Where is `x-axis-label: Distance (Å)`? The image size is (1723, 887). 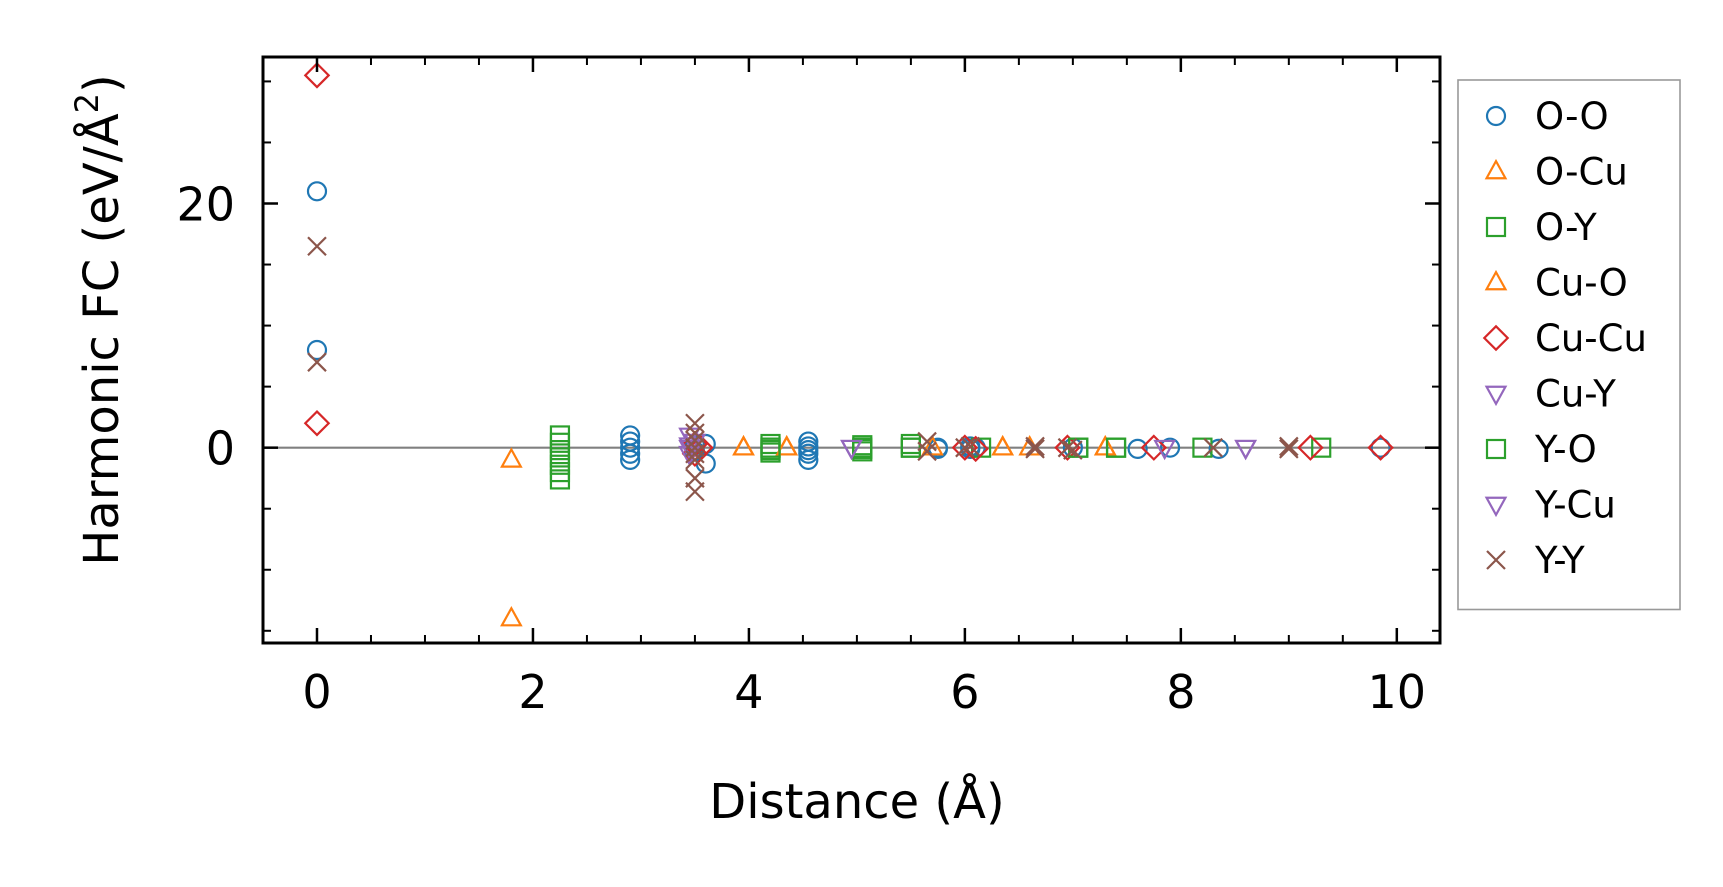 x-axis-label: Distance (Å) is located at coordinates (856, 801).